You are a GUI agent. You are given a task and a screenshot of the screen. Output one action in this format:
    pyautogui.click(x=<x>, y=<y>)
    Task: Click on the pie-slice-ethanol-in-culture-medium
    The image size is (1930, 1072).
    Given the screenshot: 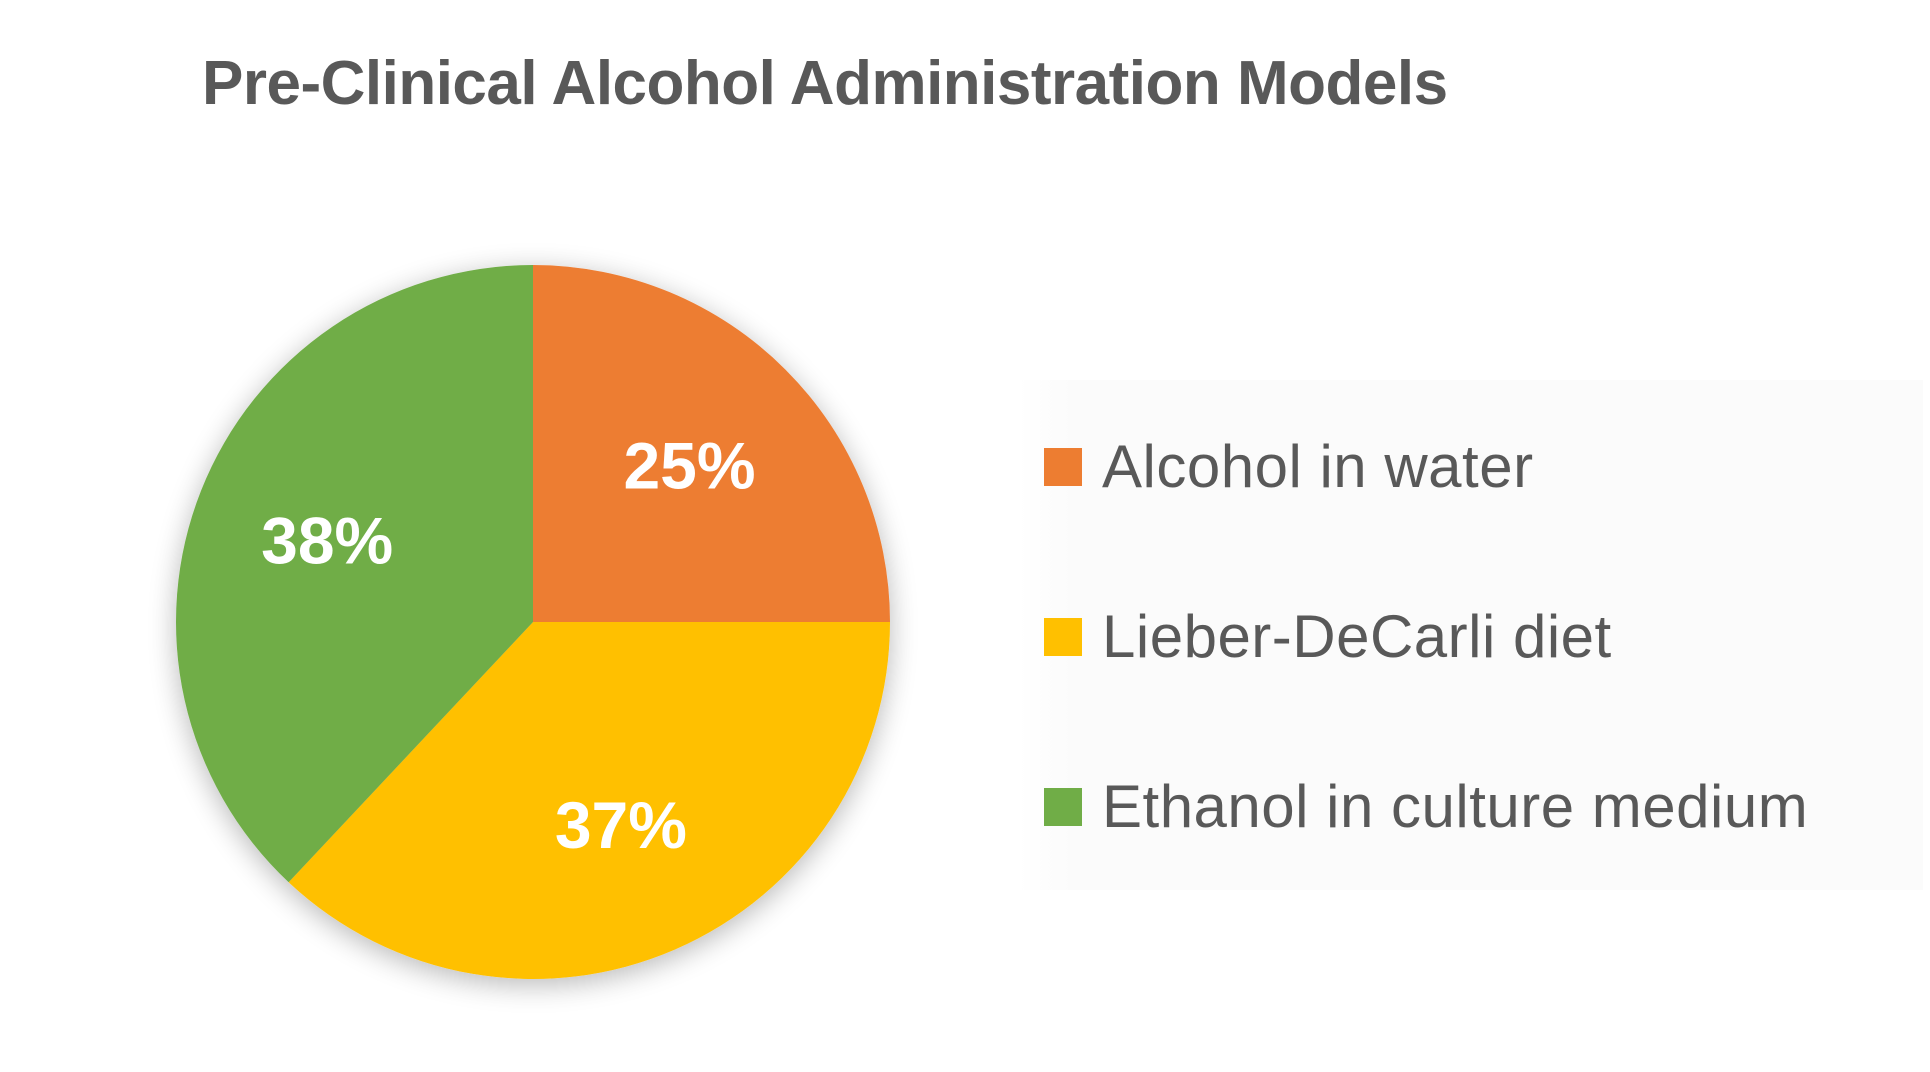 What is the action you would take?
    pyautogui.click(x=354, y=574)
    